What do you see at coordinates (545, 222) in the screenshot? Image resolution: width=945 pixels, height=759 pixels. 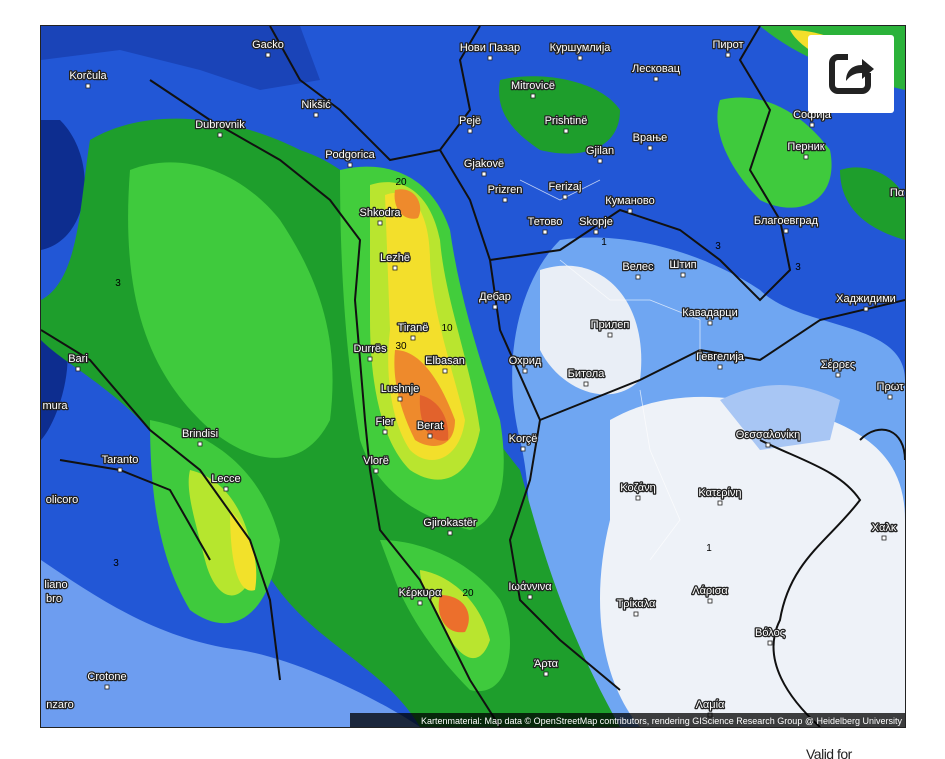 I see `place-label: Тетово` at bounding box center [545, 222].